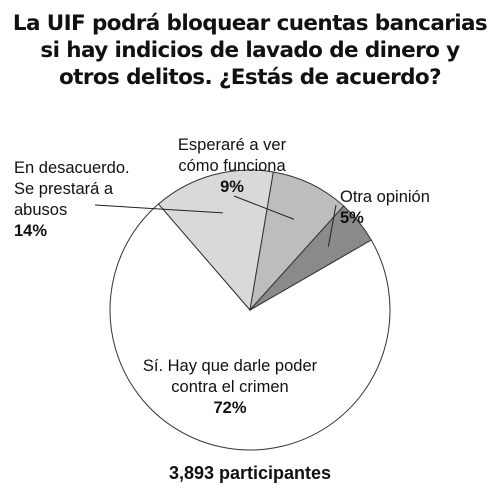  Describe the element at coordinates (64, 189) in the screenshot. I see `label-desacuerdo-line-2: Se prestará a` at that location.